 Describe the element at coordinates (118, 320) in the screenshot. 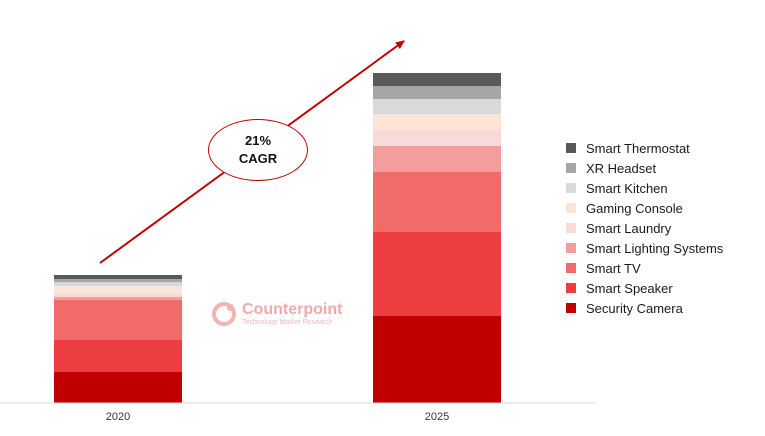

I see `bar-2020-smart-tv` at that location.